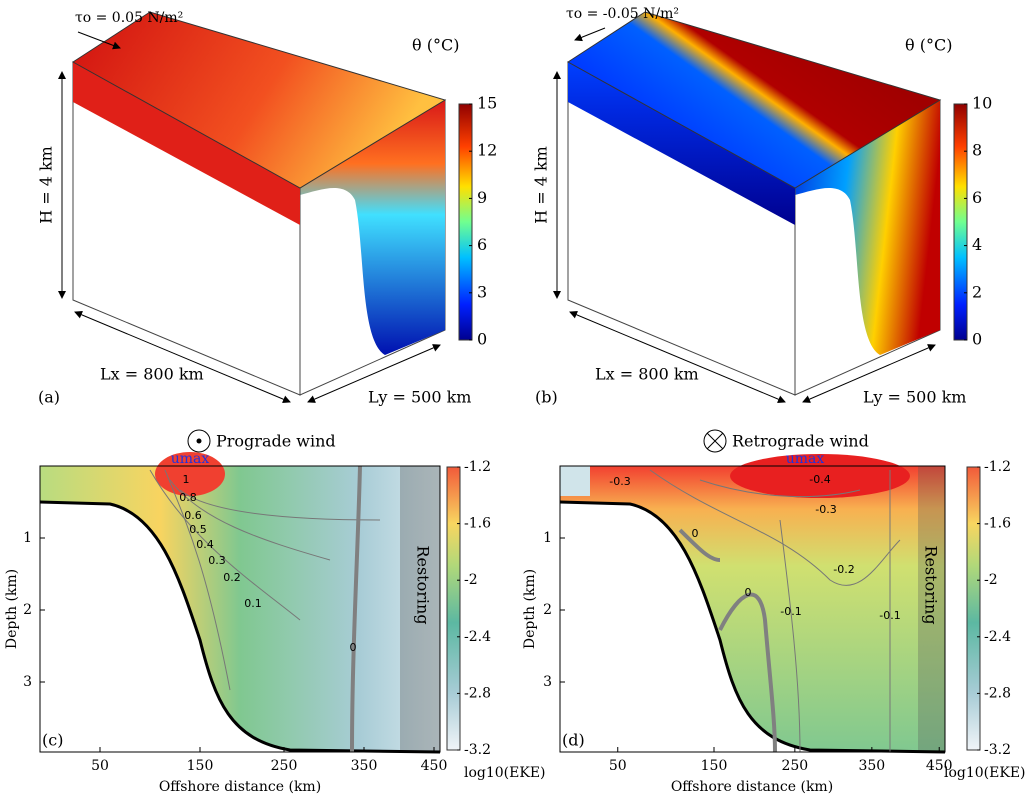 The height and width of the screenshot is (800, 1030). Describe the element at coordinates (982, 103) in the screenshot. I see `colorbar-tick-label: 10` at that location.